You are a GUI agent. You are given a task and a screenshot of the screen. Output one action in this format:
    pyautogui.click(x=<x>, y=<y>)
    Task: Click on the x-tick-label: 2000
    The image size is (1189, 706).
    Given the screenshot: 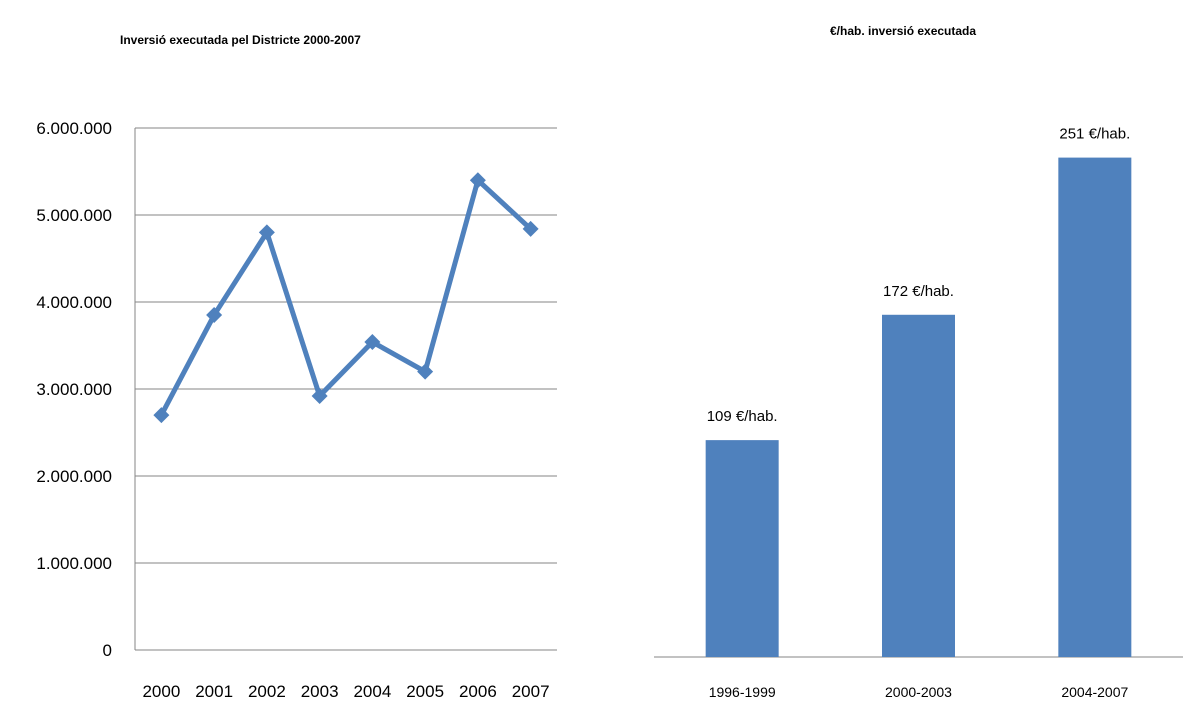 What is the action you would take?
    pyautogui.click(x=161, y=691)
    